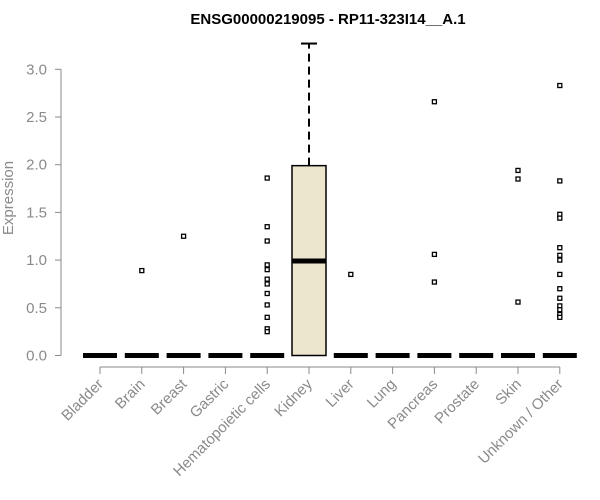 The height and width of the screenshot is (500, 600). Describe the element at coordinates (36, 356) in the screenshot. I see `y-tick-label: 0.0` at that location.